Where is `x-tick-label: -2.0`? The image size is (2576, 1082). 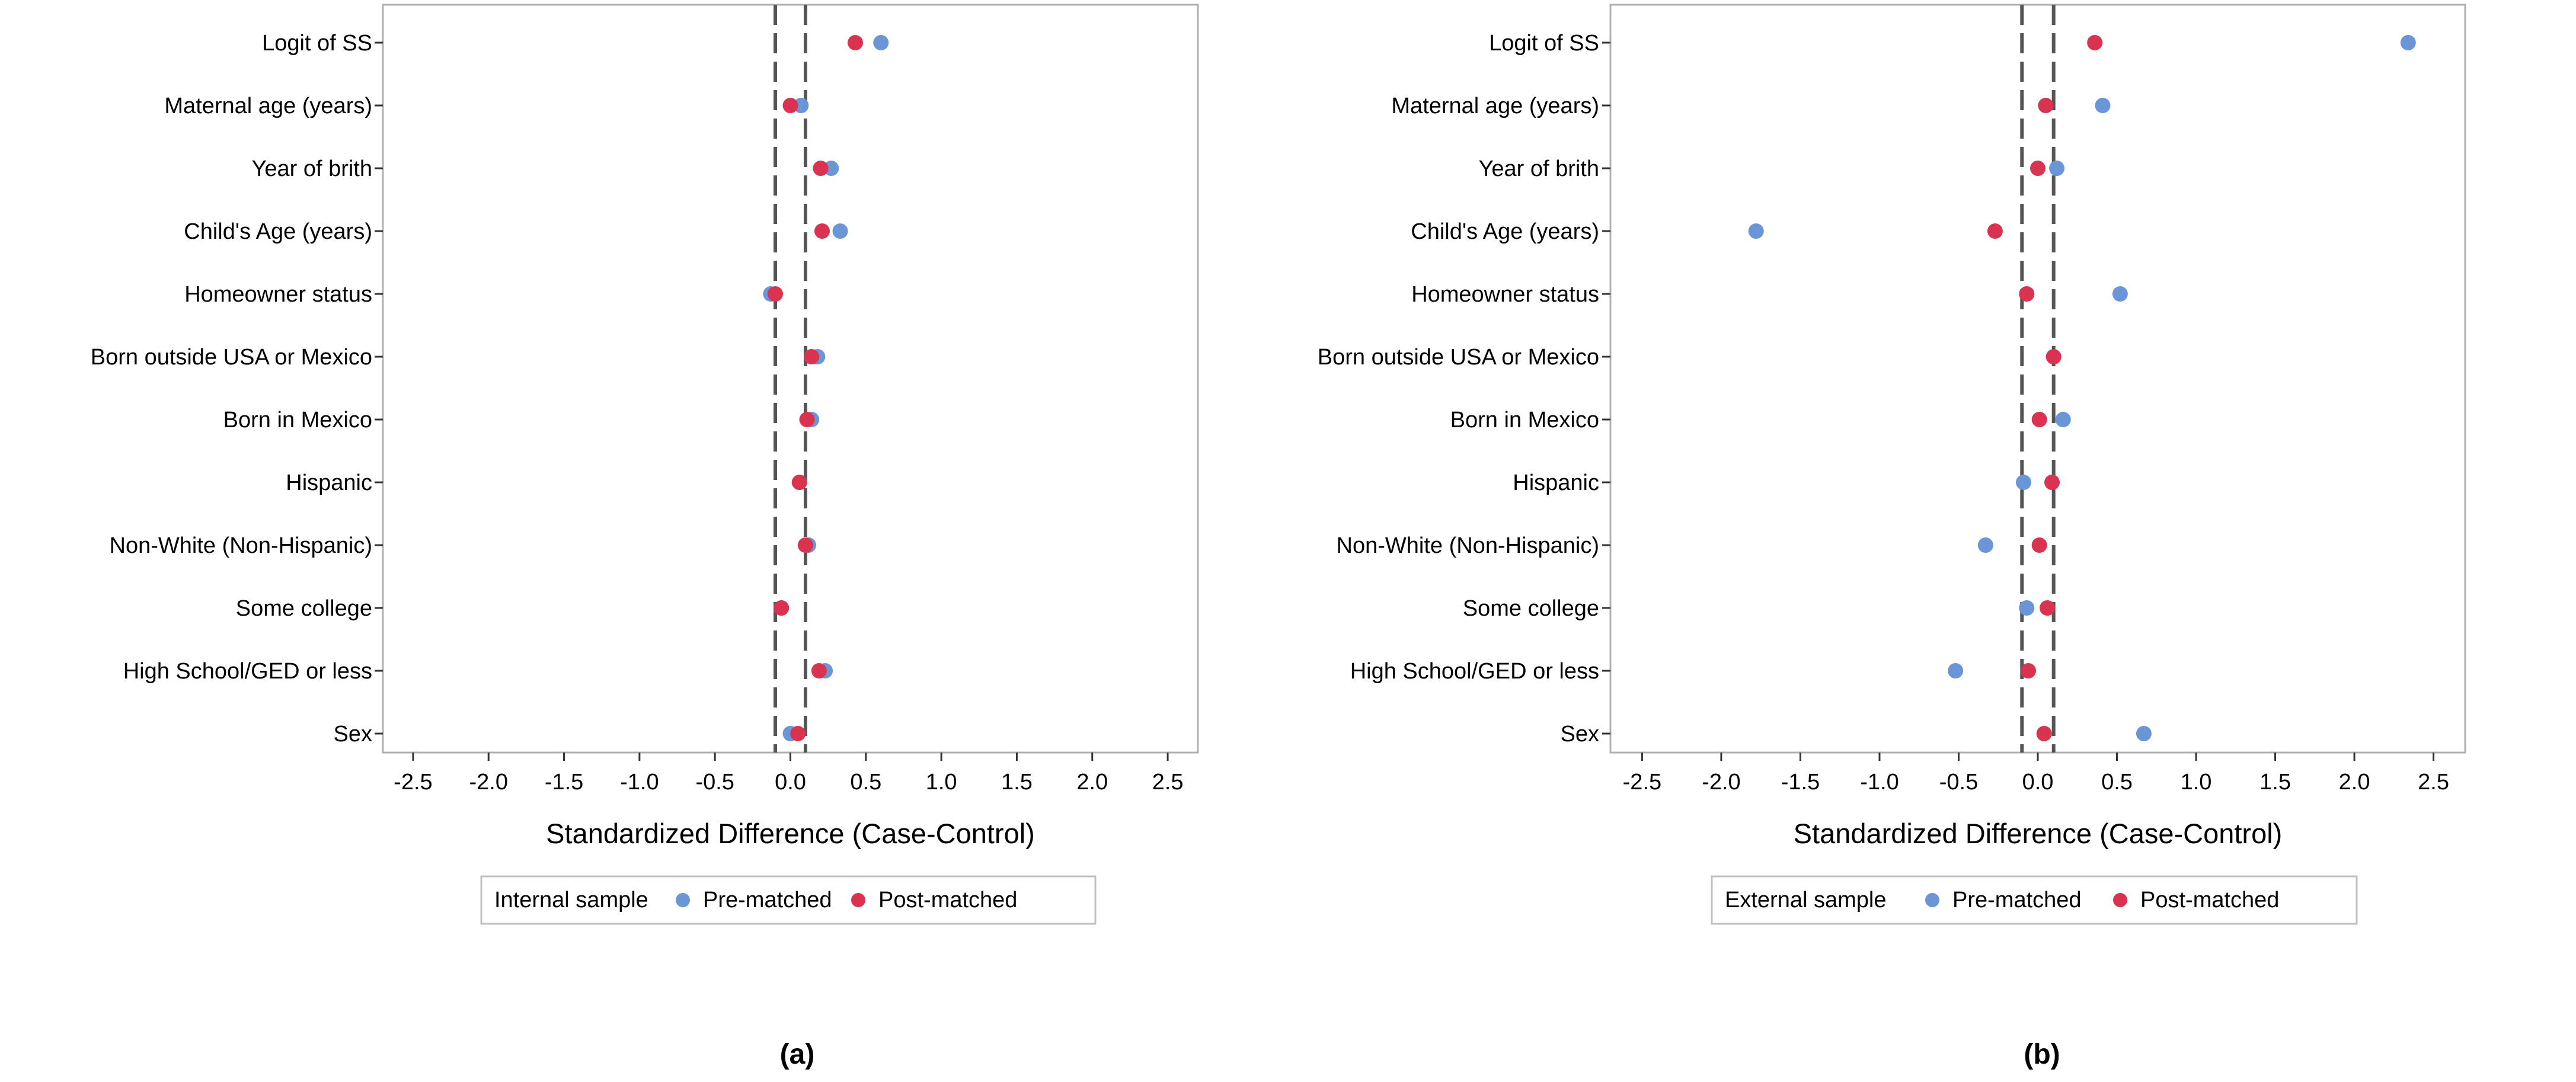 x-tick-label: -2.0 is located at coordinates (1721, 782).